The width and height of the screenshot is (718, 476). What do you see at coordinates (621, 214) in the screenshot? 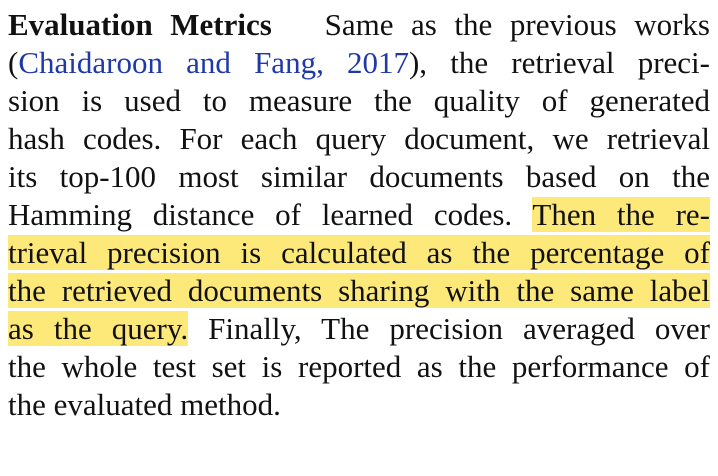
I see `highlighted-text: Then the re-` at bounding box center [621, 214].